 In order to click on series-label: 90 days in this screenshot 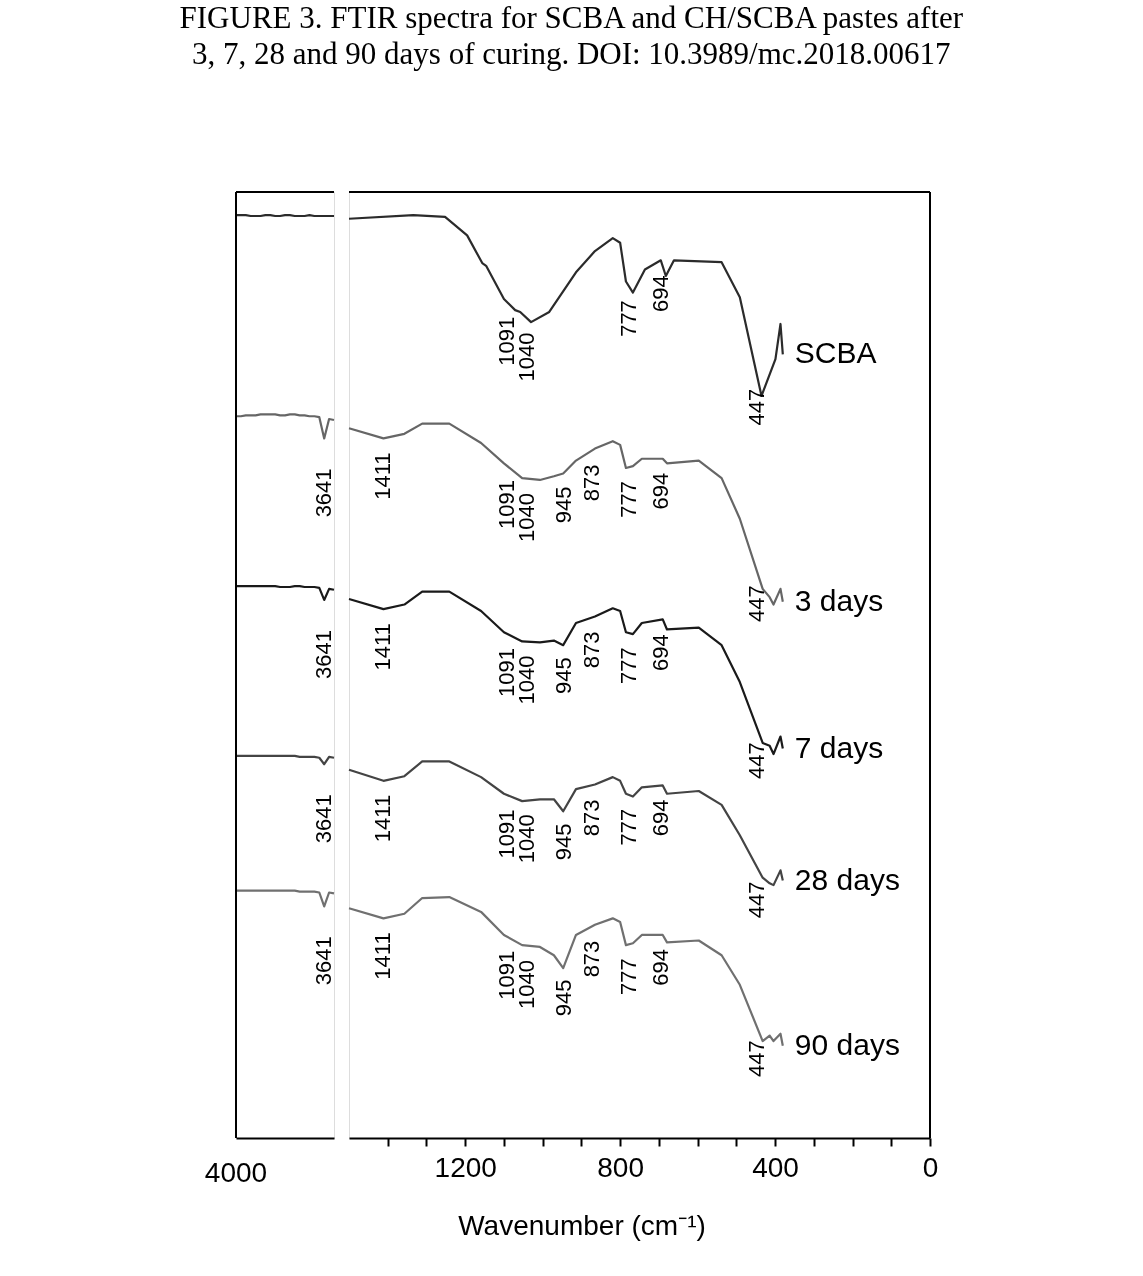, I will do `click(847, 1044)`.